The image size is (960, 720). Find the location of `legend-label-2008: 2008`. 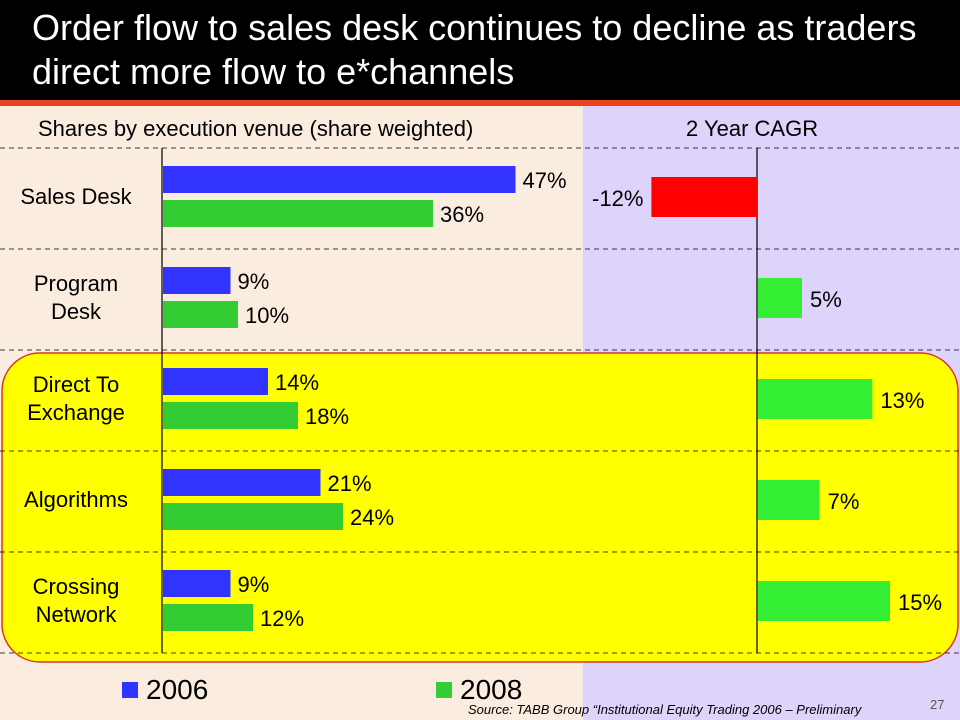

legend-label-2008: 2008 is located at coordinates (491, 689).